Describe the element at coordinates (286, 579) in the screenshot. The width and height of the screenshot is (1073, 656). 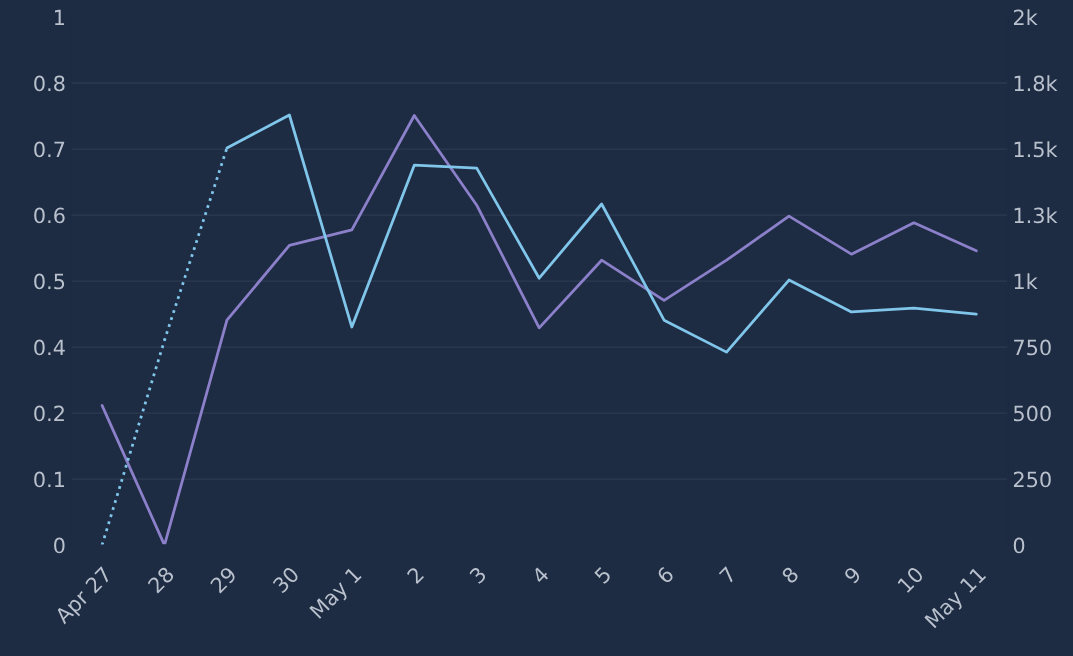
I see `x-tick-label: 30` at that location.